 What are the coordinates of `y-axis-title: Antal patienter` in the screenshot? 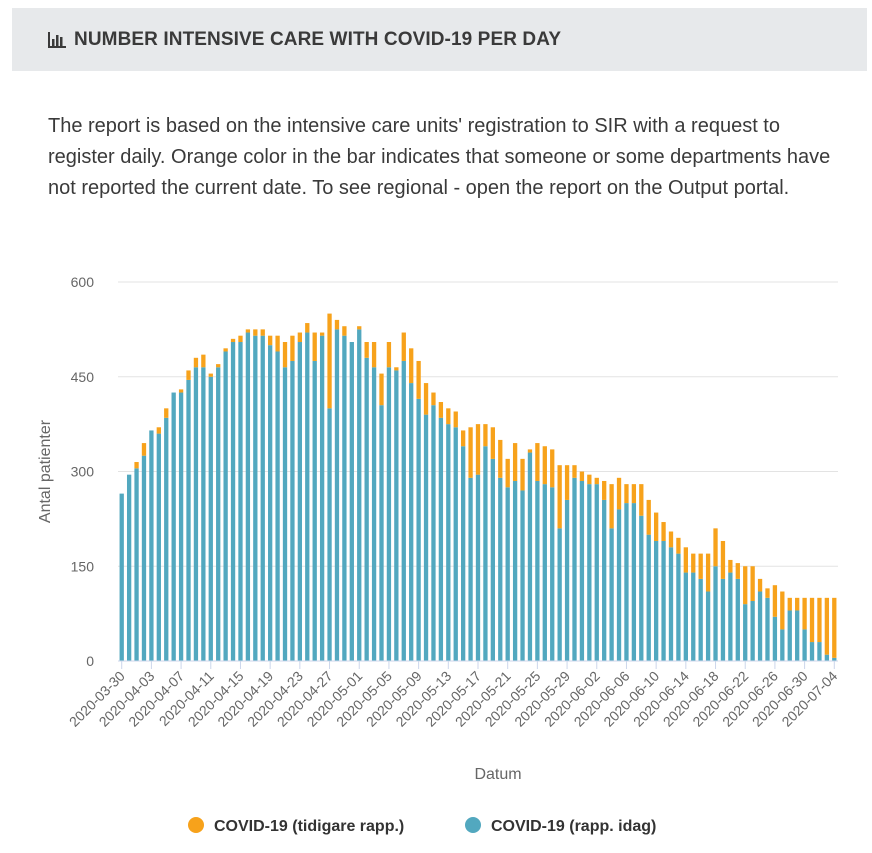 It's located at (45, 471).